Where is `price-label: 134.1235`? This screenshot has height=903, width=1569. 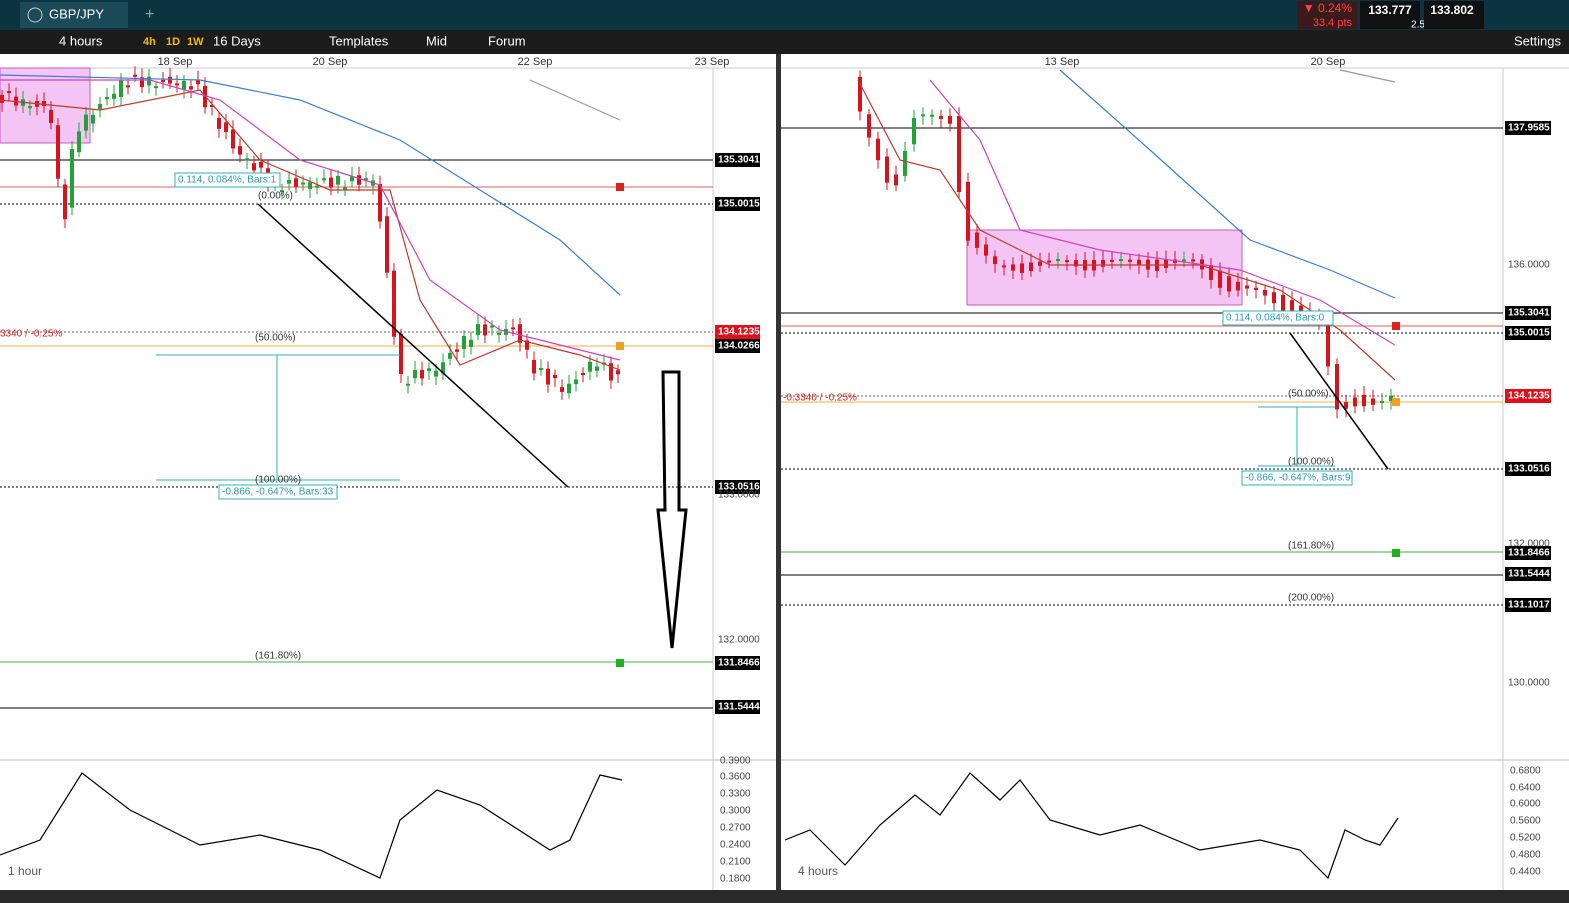 price-label: 134.1235 is located at coordinates (739, 332).